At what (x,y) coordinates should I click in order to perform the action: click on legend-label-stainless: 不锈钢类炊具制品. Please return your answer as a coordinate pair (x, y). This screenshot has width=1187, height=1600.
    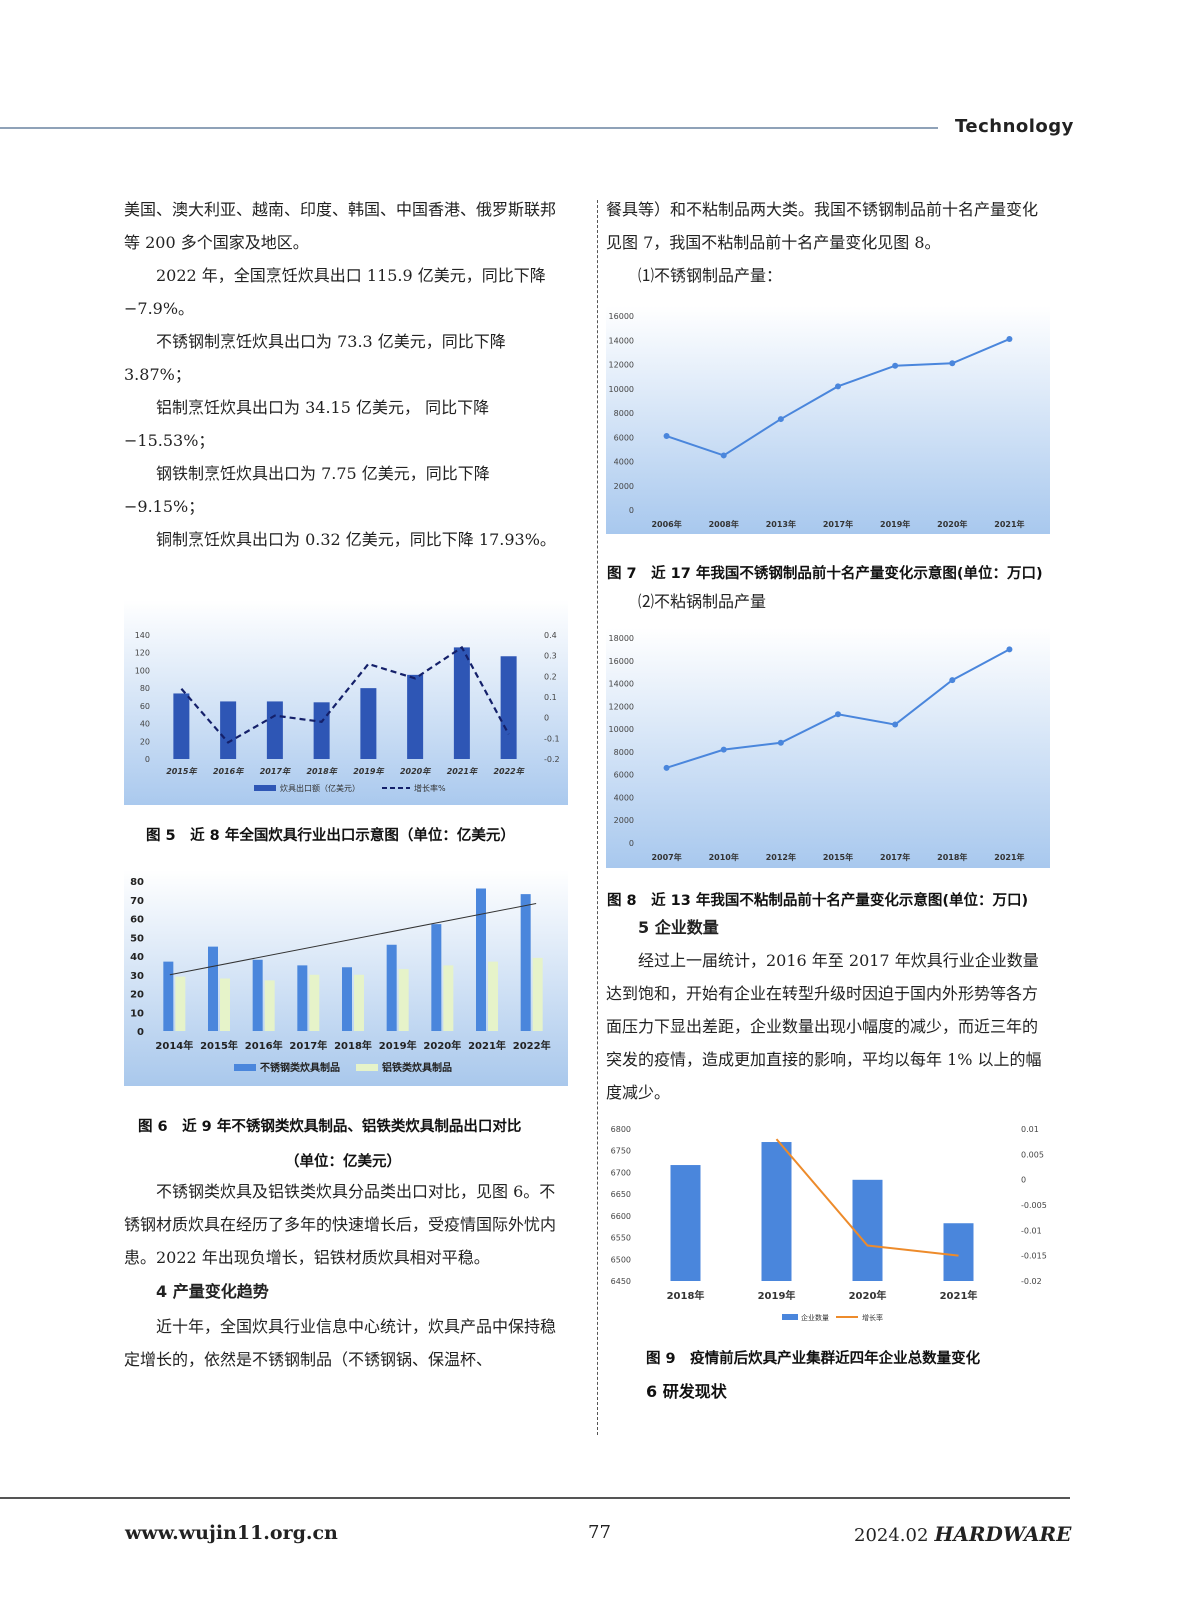
    Looking at the image, I should click on (300, 1067).